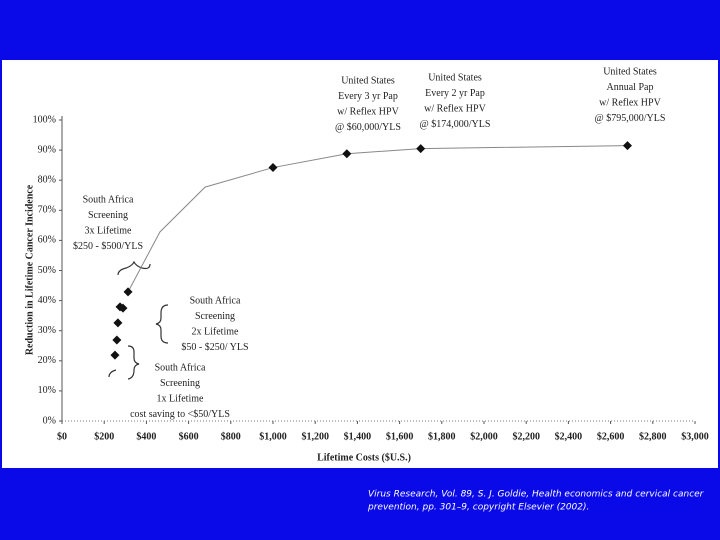 The image size is (720, 540). What do you see at coordinates (630, 87) in the screenshot?
I see `annotation: Annual Pap` at bounding box center [630, 87].